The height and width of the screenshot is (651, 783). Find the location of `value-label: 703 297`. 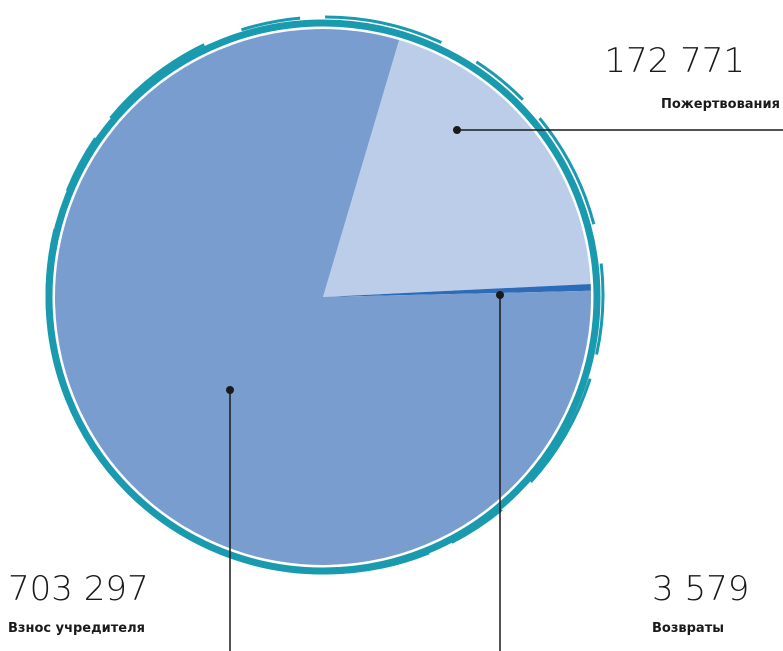

value-label: 703 297 is located at coordinates (78, 589).